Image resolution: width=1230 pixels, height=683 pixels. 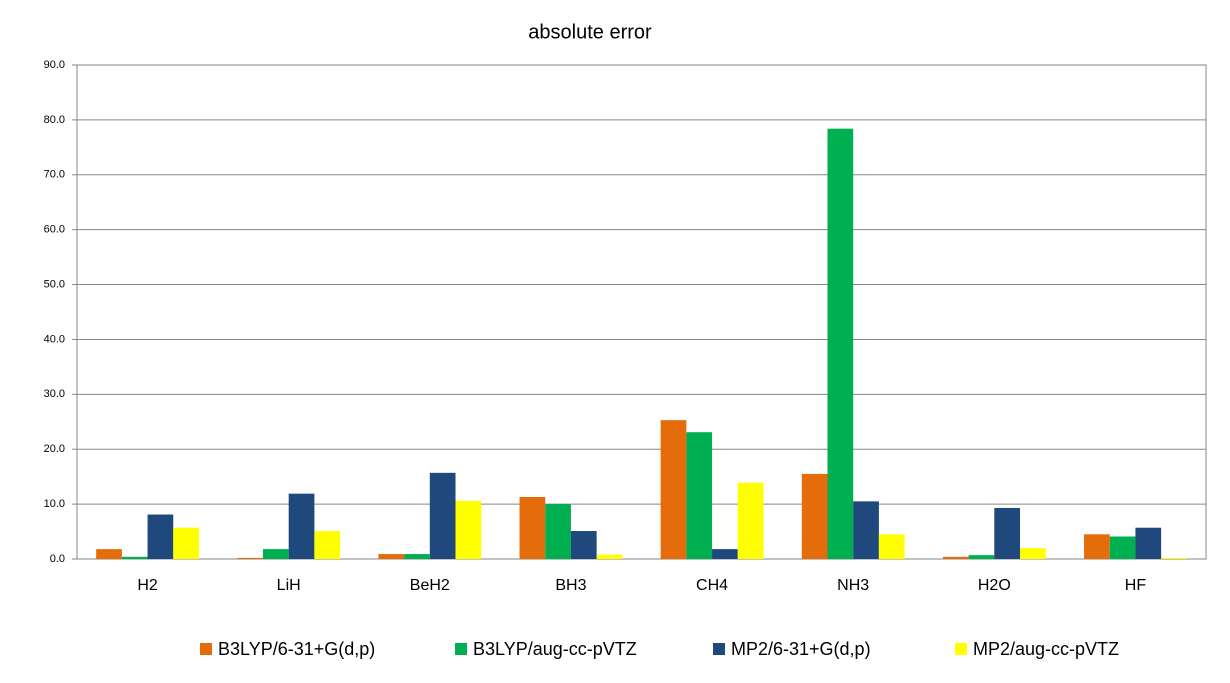 What do you see at coordinates (54, 65) in the screenshot?
I see `y-tick-label: 90.0` at bounding box center [54, 65].